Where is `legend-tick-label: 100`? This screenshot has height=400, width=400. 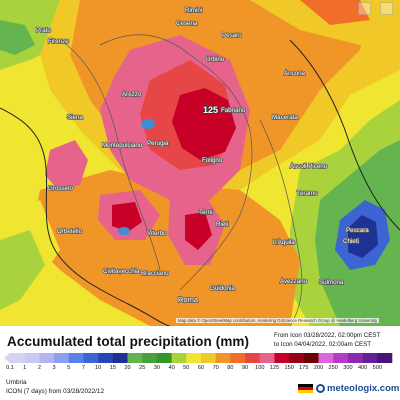 legend-tick-label: 100 is located at coordinates (260, 368).